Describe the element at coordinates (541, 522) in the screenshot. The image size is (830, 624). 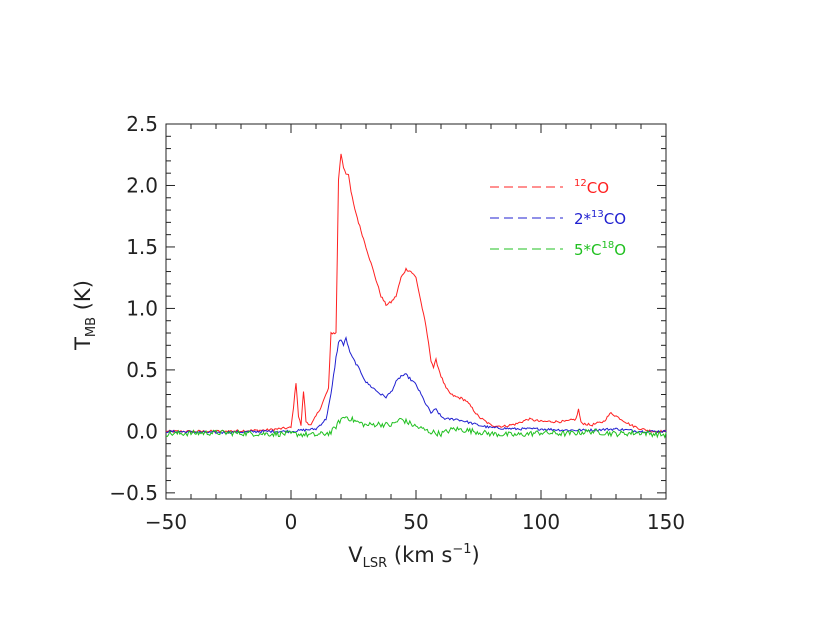
I see `x-tick-label: 100` at that location.